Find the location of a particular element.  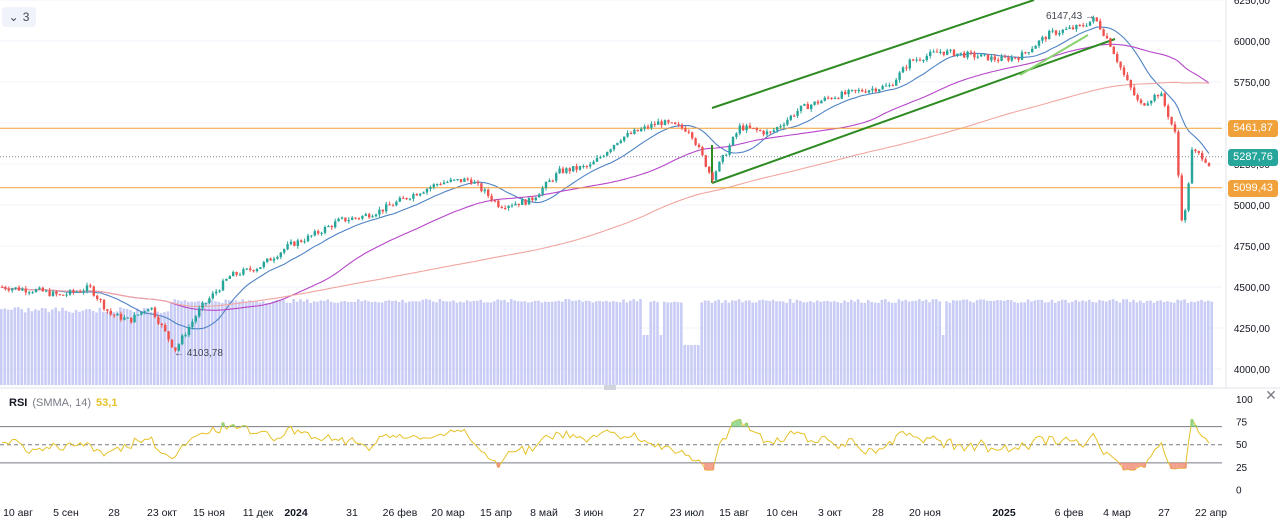

rsi-line is located at coordinates (605, 444).